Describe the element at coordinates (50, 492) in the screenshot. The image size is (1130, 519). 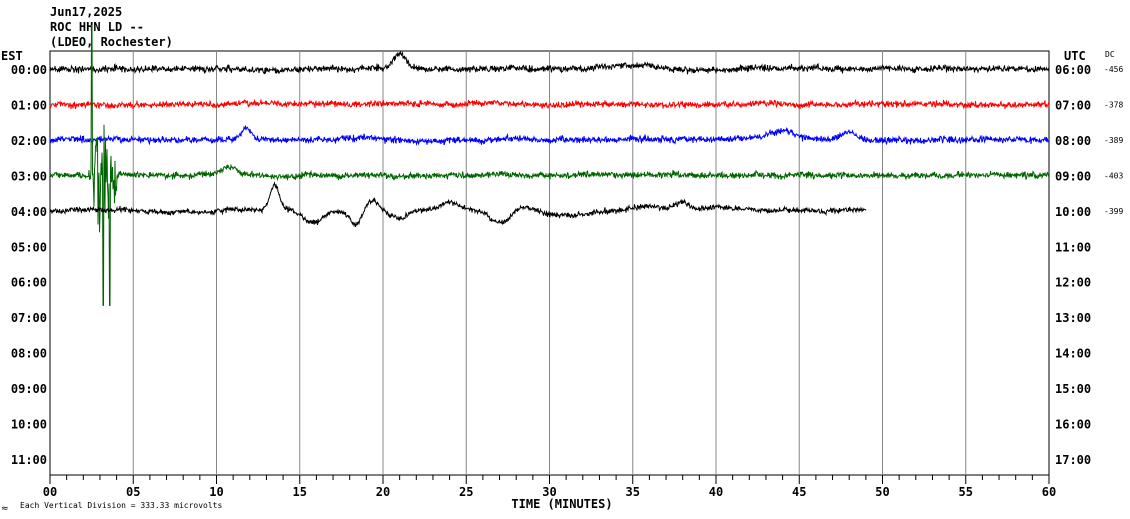
I see `x-tick-label: 00` at that location.